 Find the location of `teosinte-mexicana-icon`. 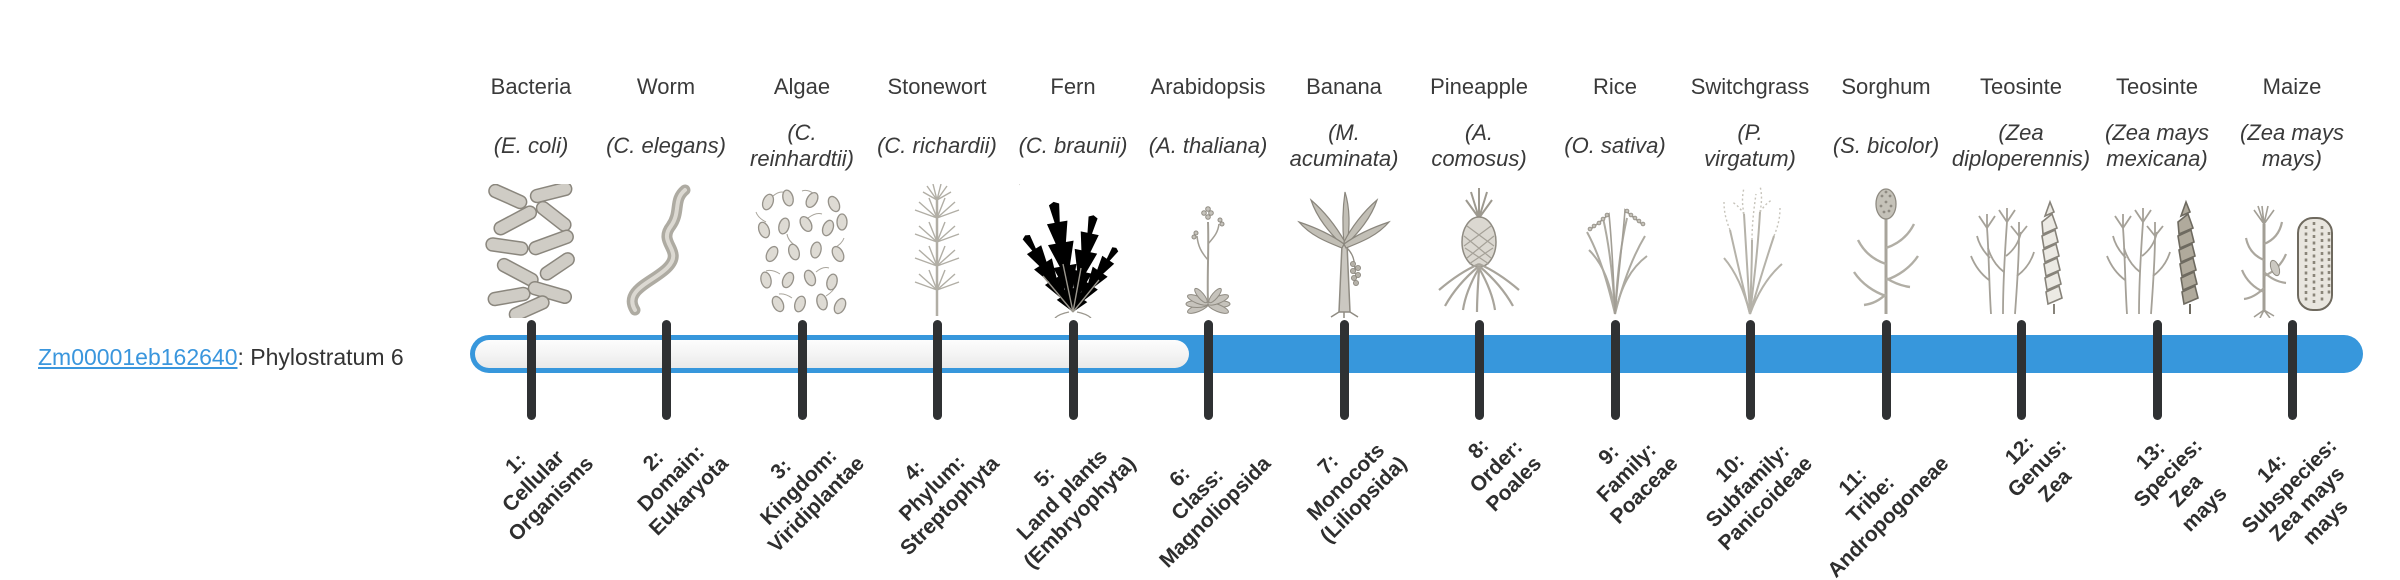

teosinte-mexicana-icon is located at coordinates (2152, 257).